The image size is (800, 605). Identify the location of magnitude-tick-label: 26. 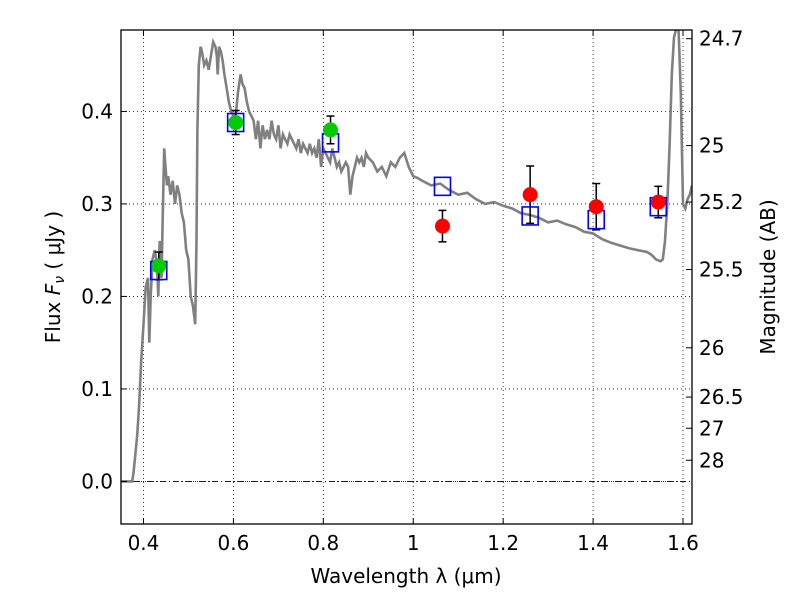
(711, 348).